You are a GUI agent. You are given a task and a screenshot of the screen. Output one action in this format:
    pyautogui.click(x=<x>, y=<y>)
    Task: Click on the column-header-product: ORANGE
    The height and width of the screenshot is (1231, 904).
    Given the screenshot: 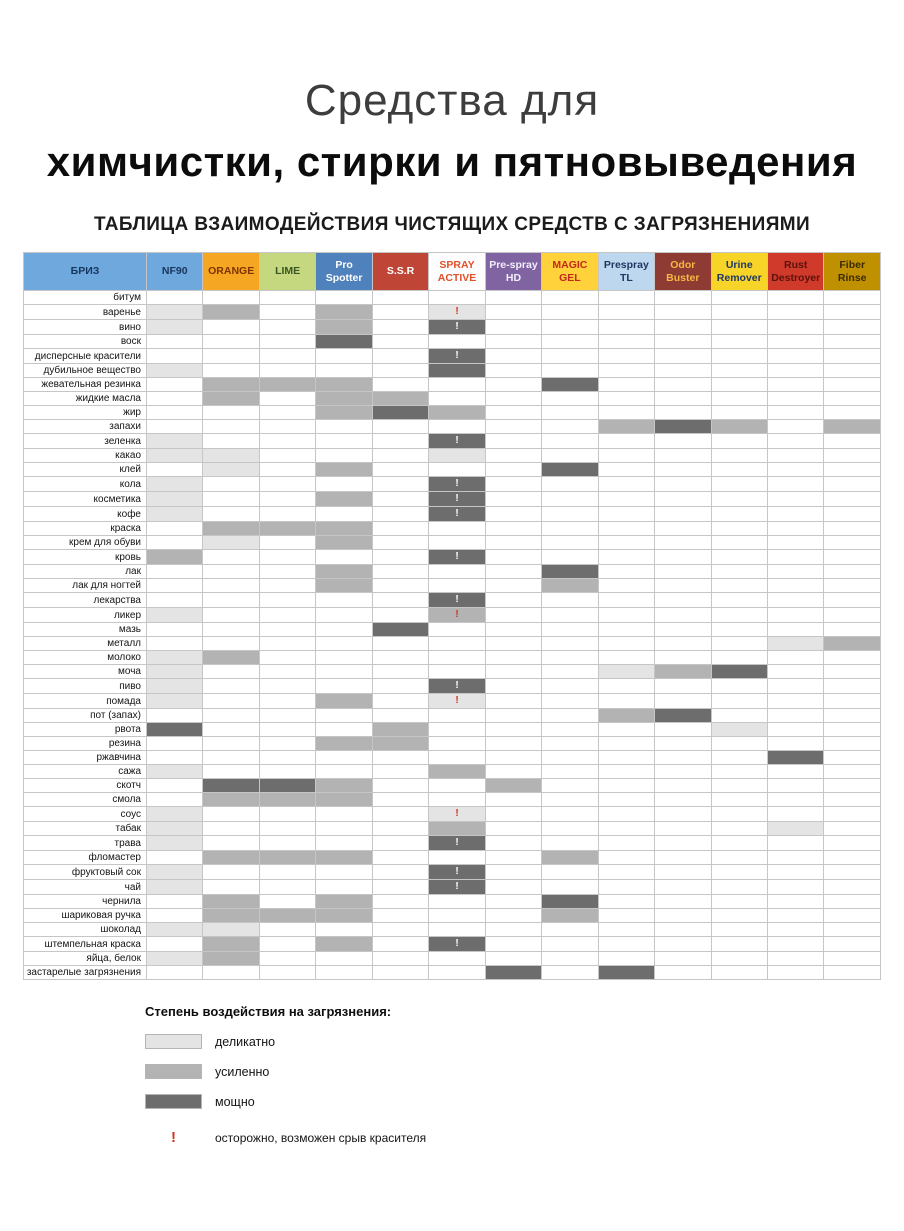 What is the action you would take?
    pyautogui.click(x=231, y=271)
    